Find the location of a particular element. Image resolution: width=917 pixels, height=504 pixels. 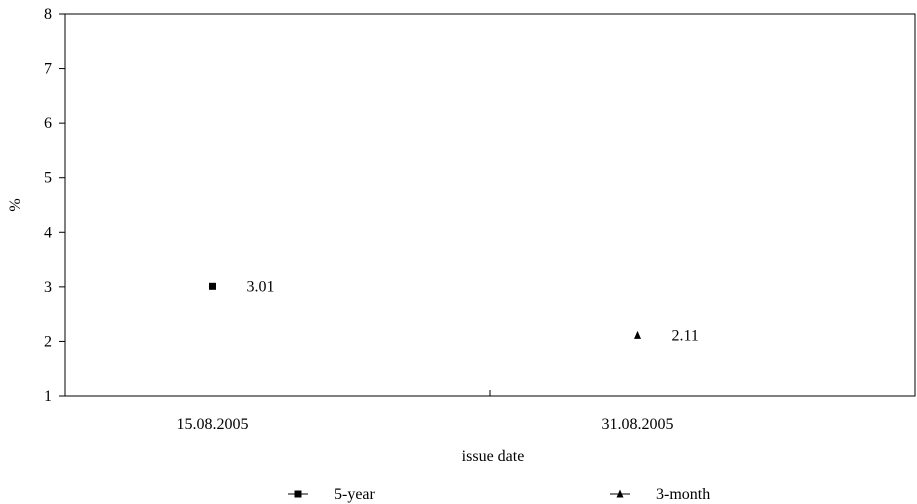

data-label: 3.01 is located at coordinates (261, 286).